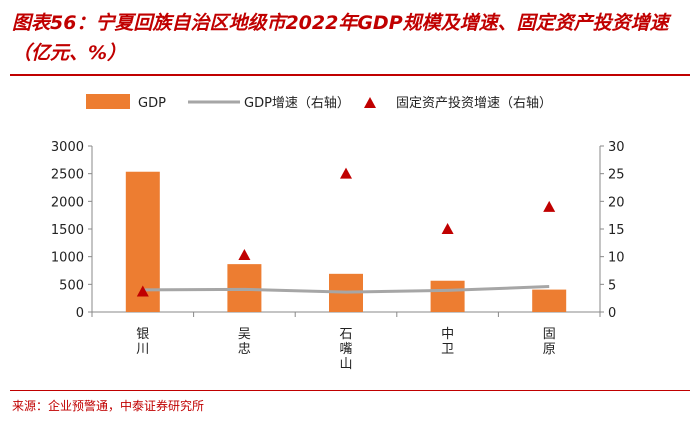  What do you see at coordinates (67, 147) in the screenshot?
I see `y-left-tick-label: 3000` at bounding box center [67, 147].